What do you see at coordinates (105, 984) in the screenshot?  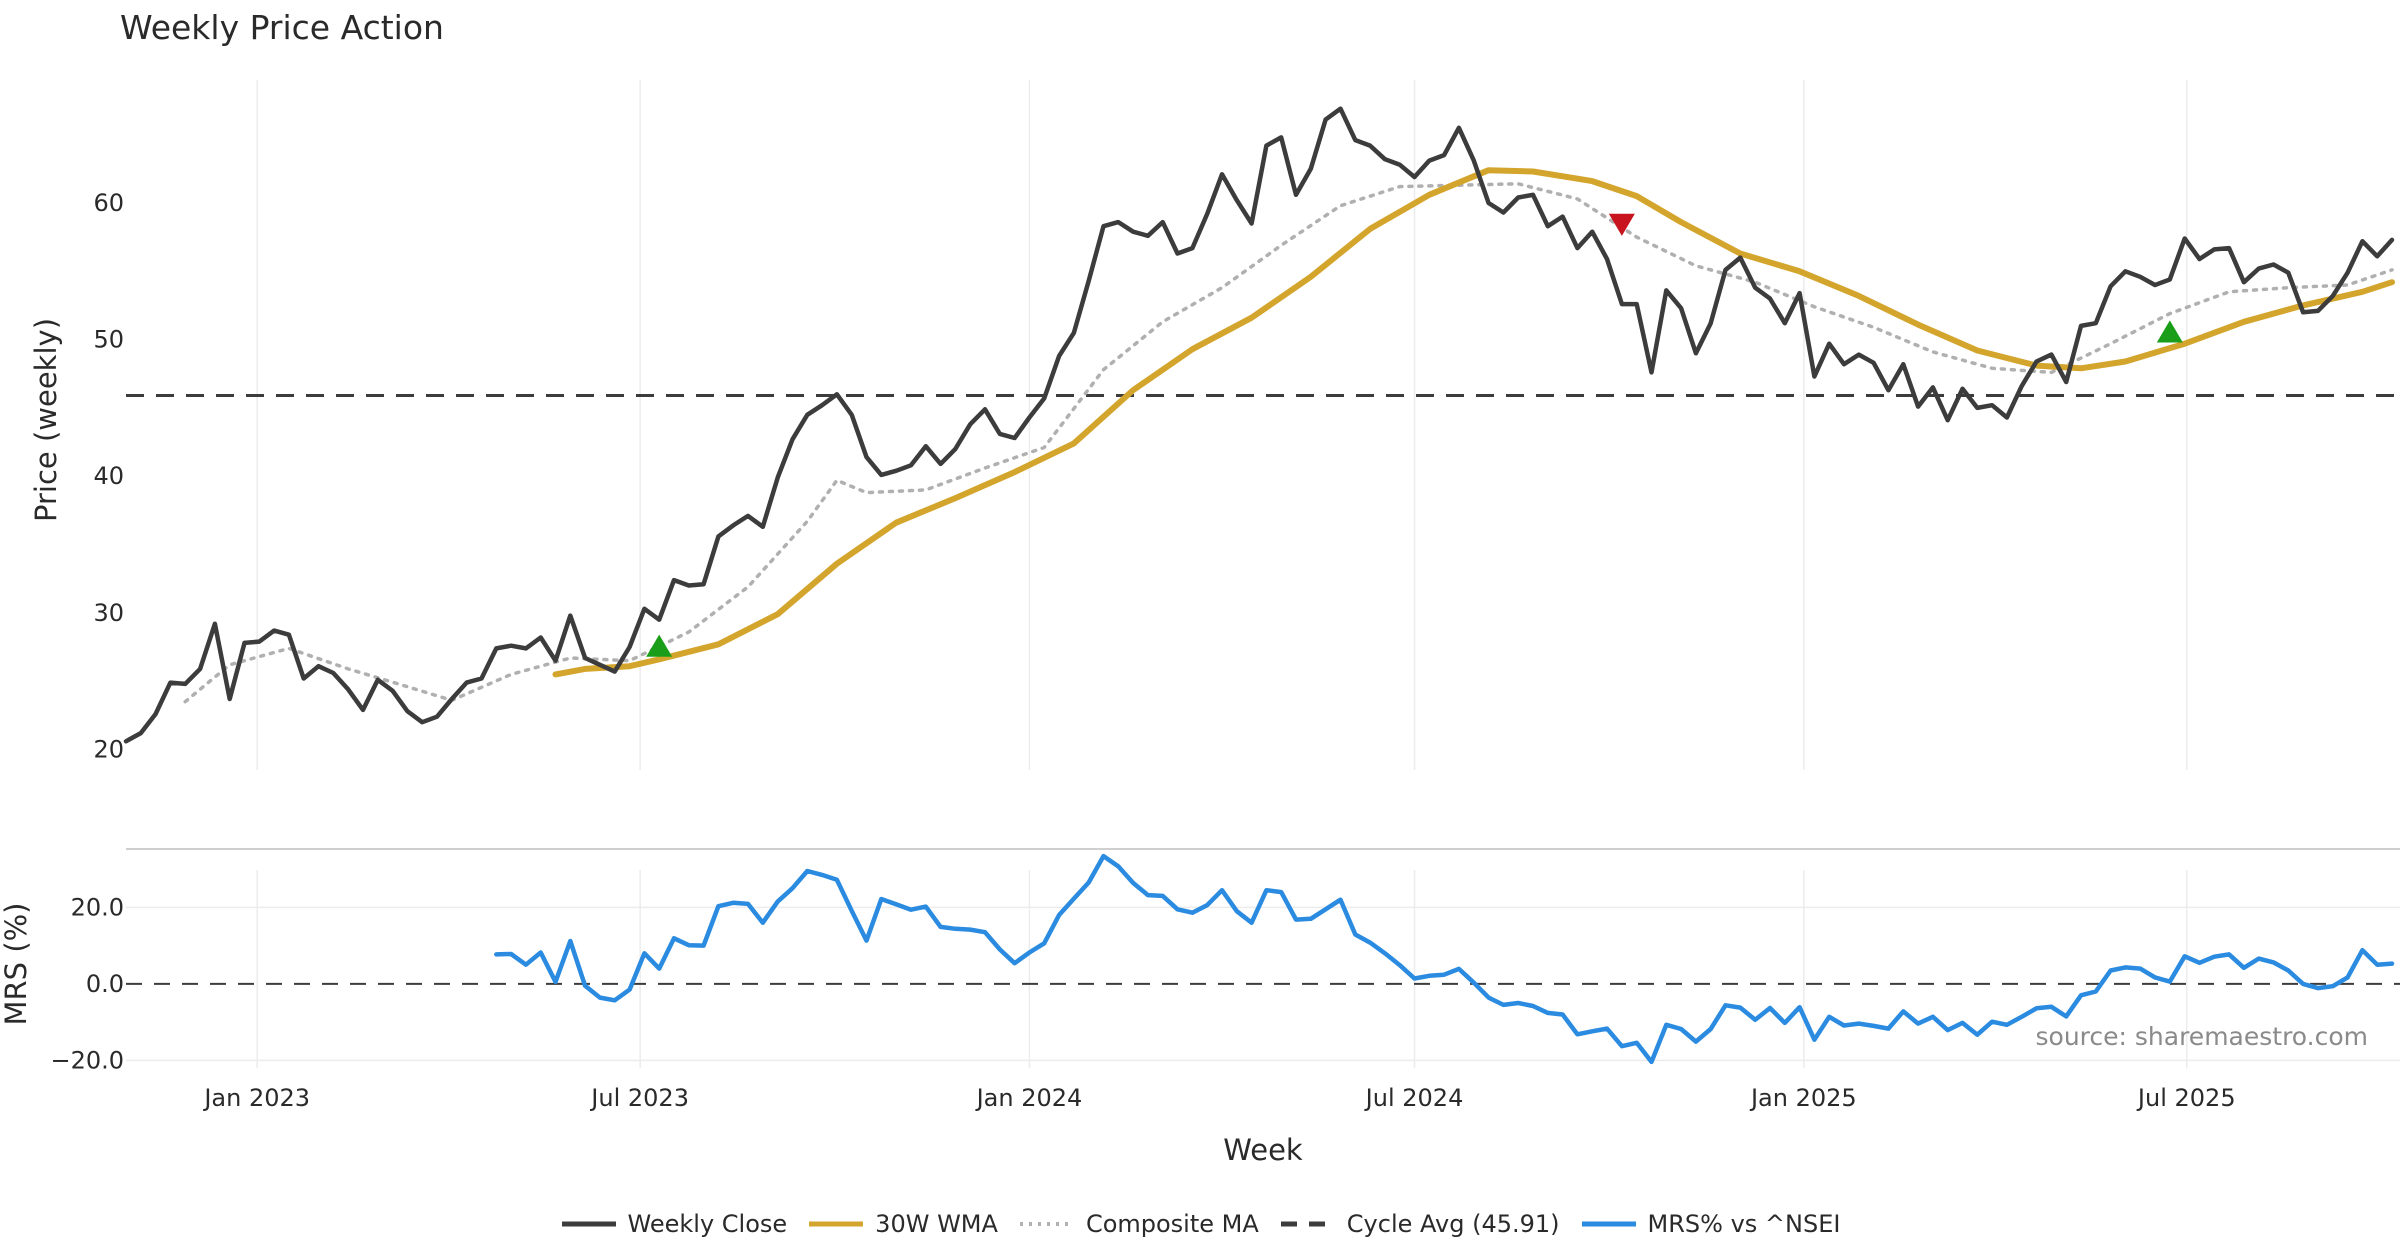 I see `mrs-y-tick-label: 0.0` at bounding box center [105, 984].